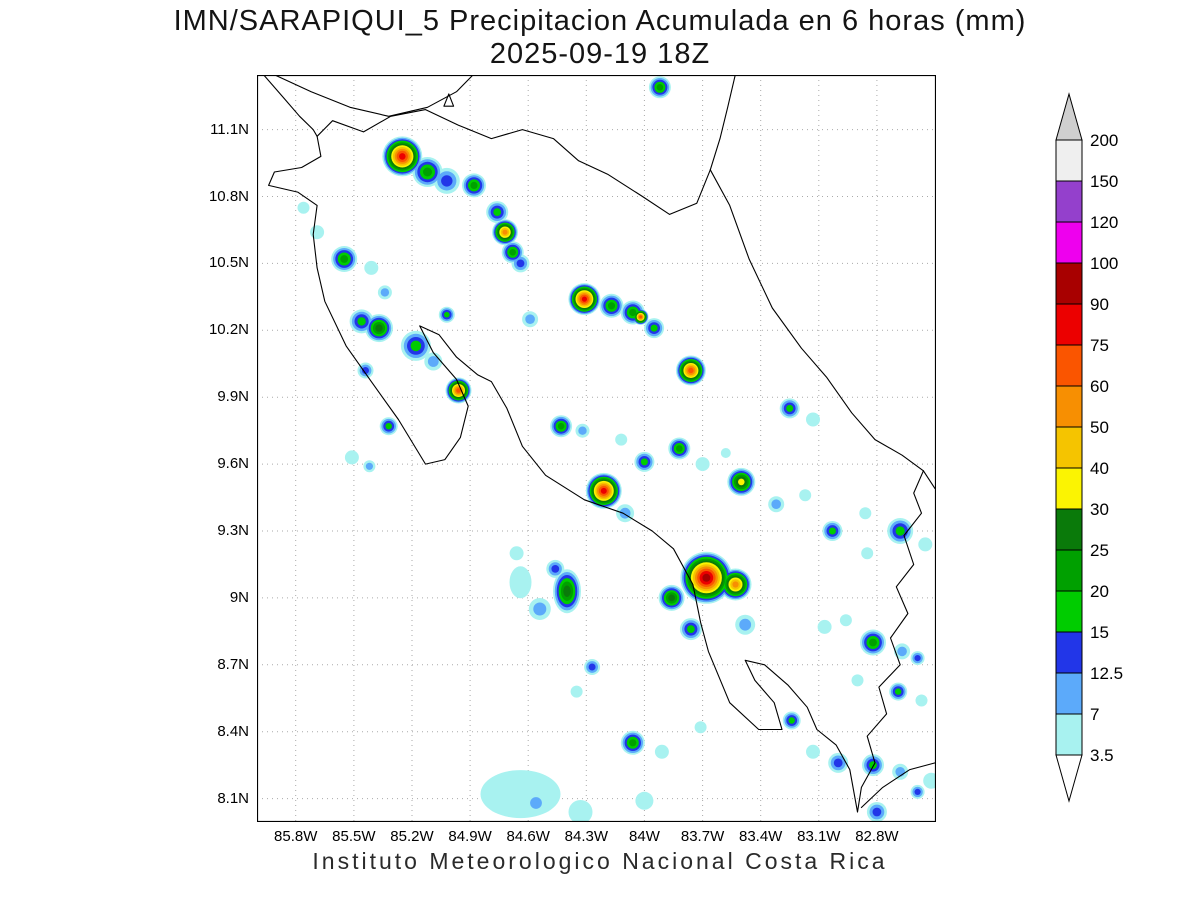 This screenshot has width=1200, height=900. Describe the element at coordinates (233, 798) in the screenshot. I see `lat-tick-label: 8.1N` at that location.